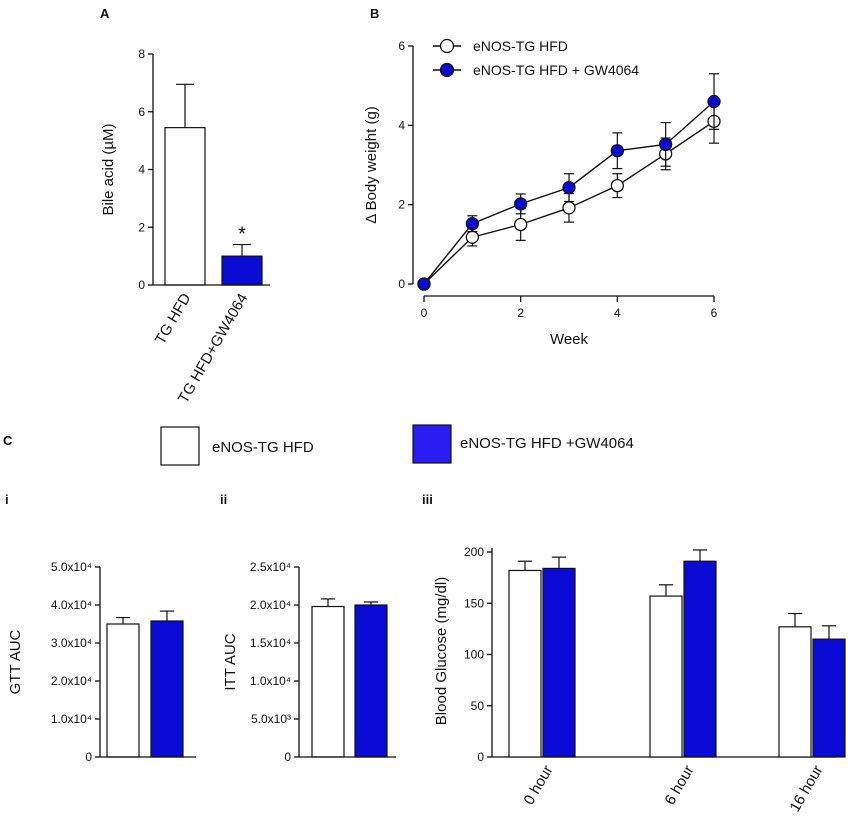  What do you see at coordinates (478, 706) in the screenshot?
I see `chart-c-iii-y-tick-label: 50` at bounding box center [478, 706].